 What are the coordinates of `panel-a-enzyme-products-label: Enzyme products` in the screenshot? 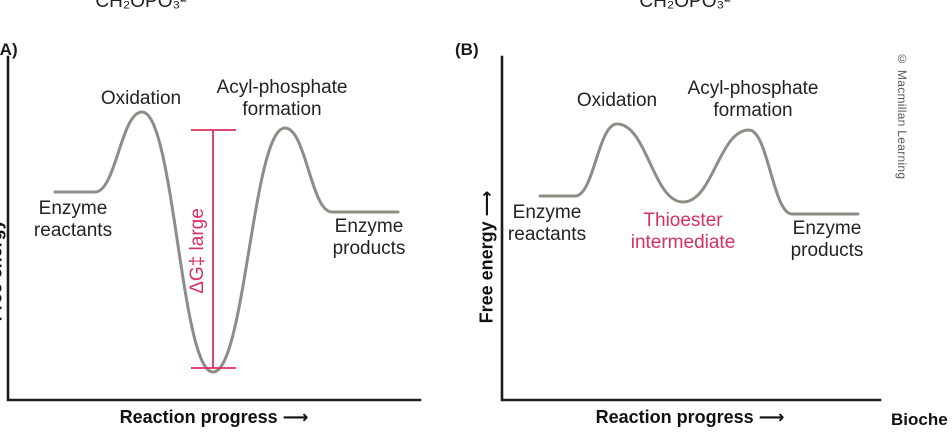 It's located at (369, 237).